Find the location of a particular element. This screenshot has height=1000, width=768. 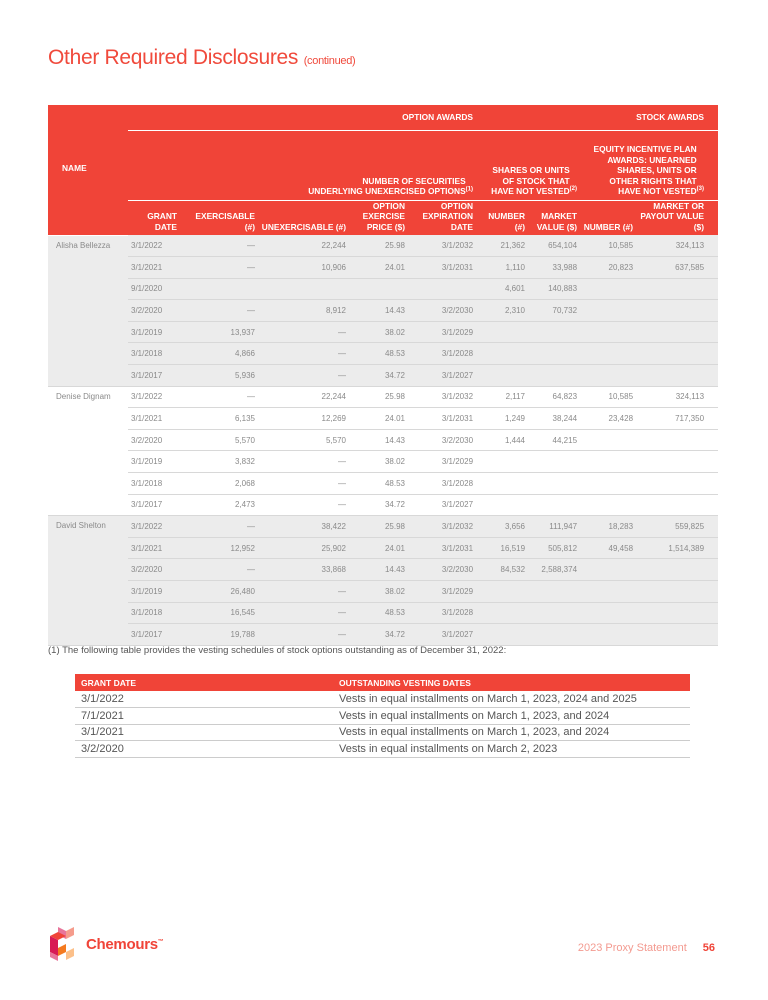

table-cell: 1,444 is located at coordinates (502, 440).